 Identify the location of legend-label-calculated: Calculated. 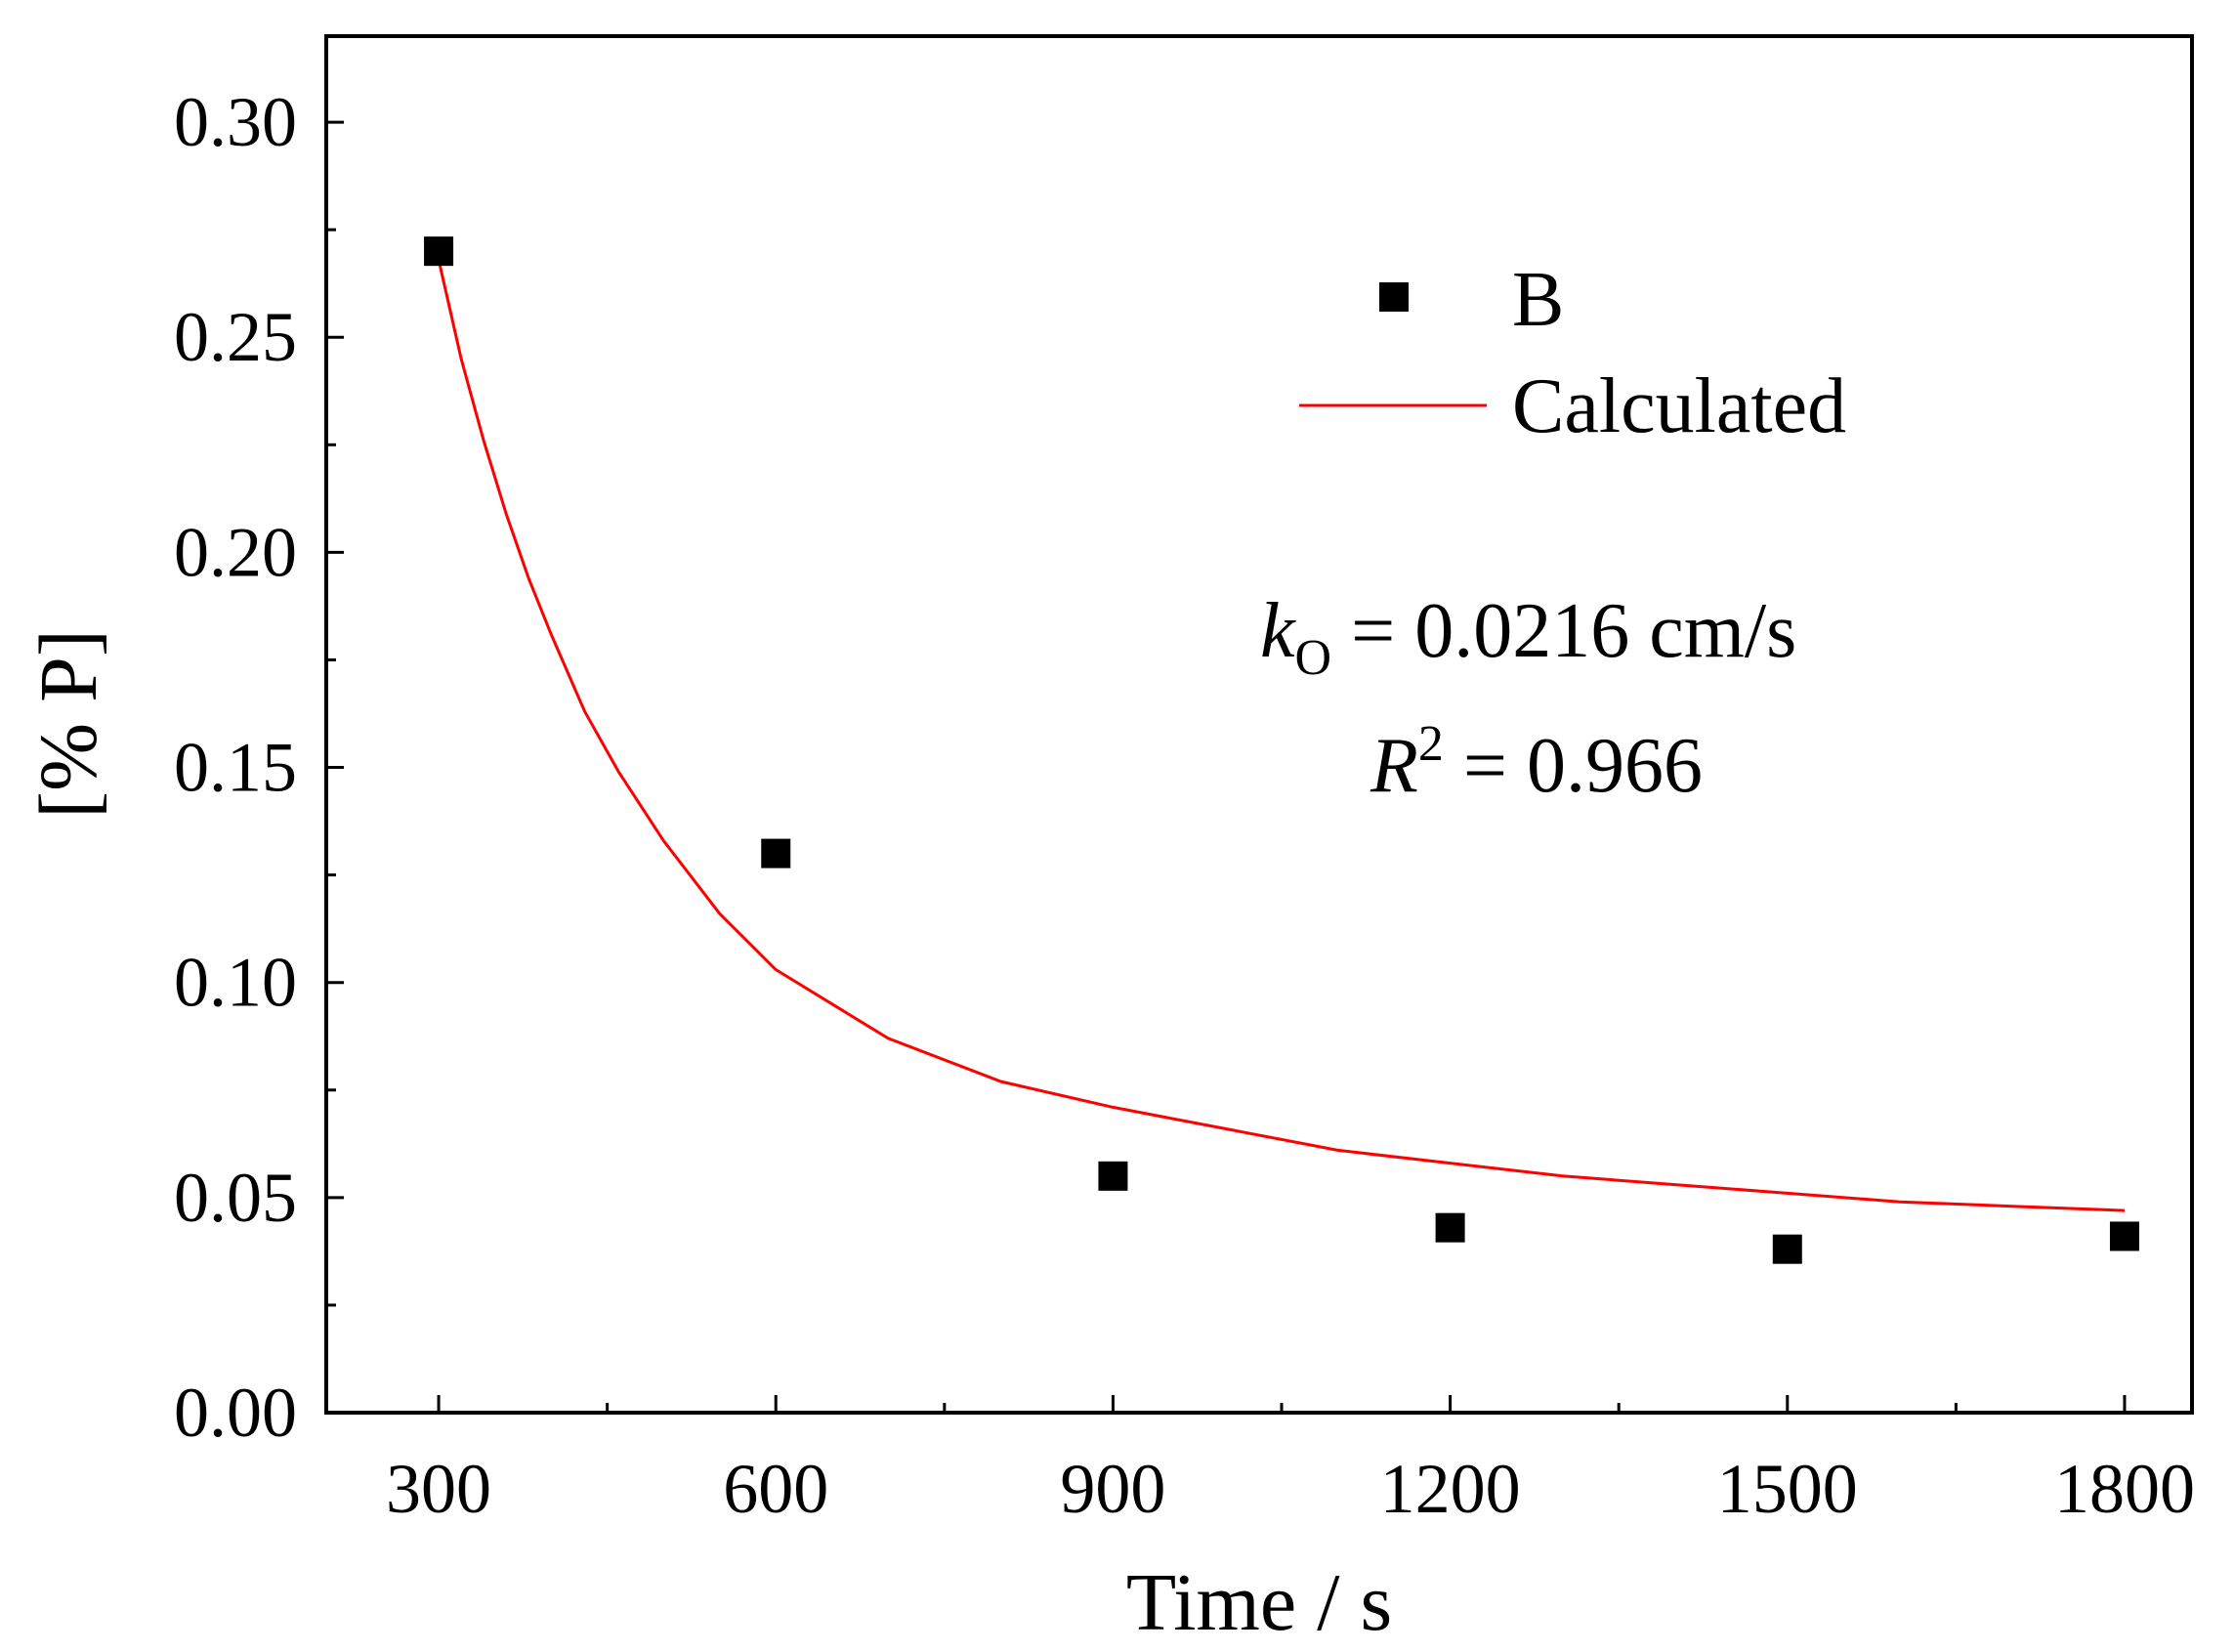
(1679, 406).